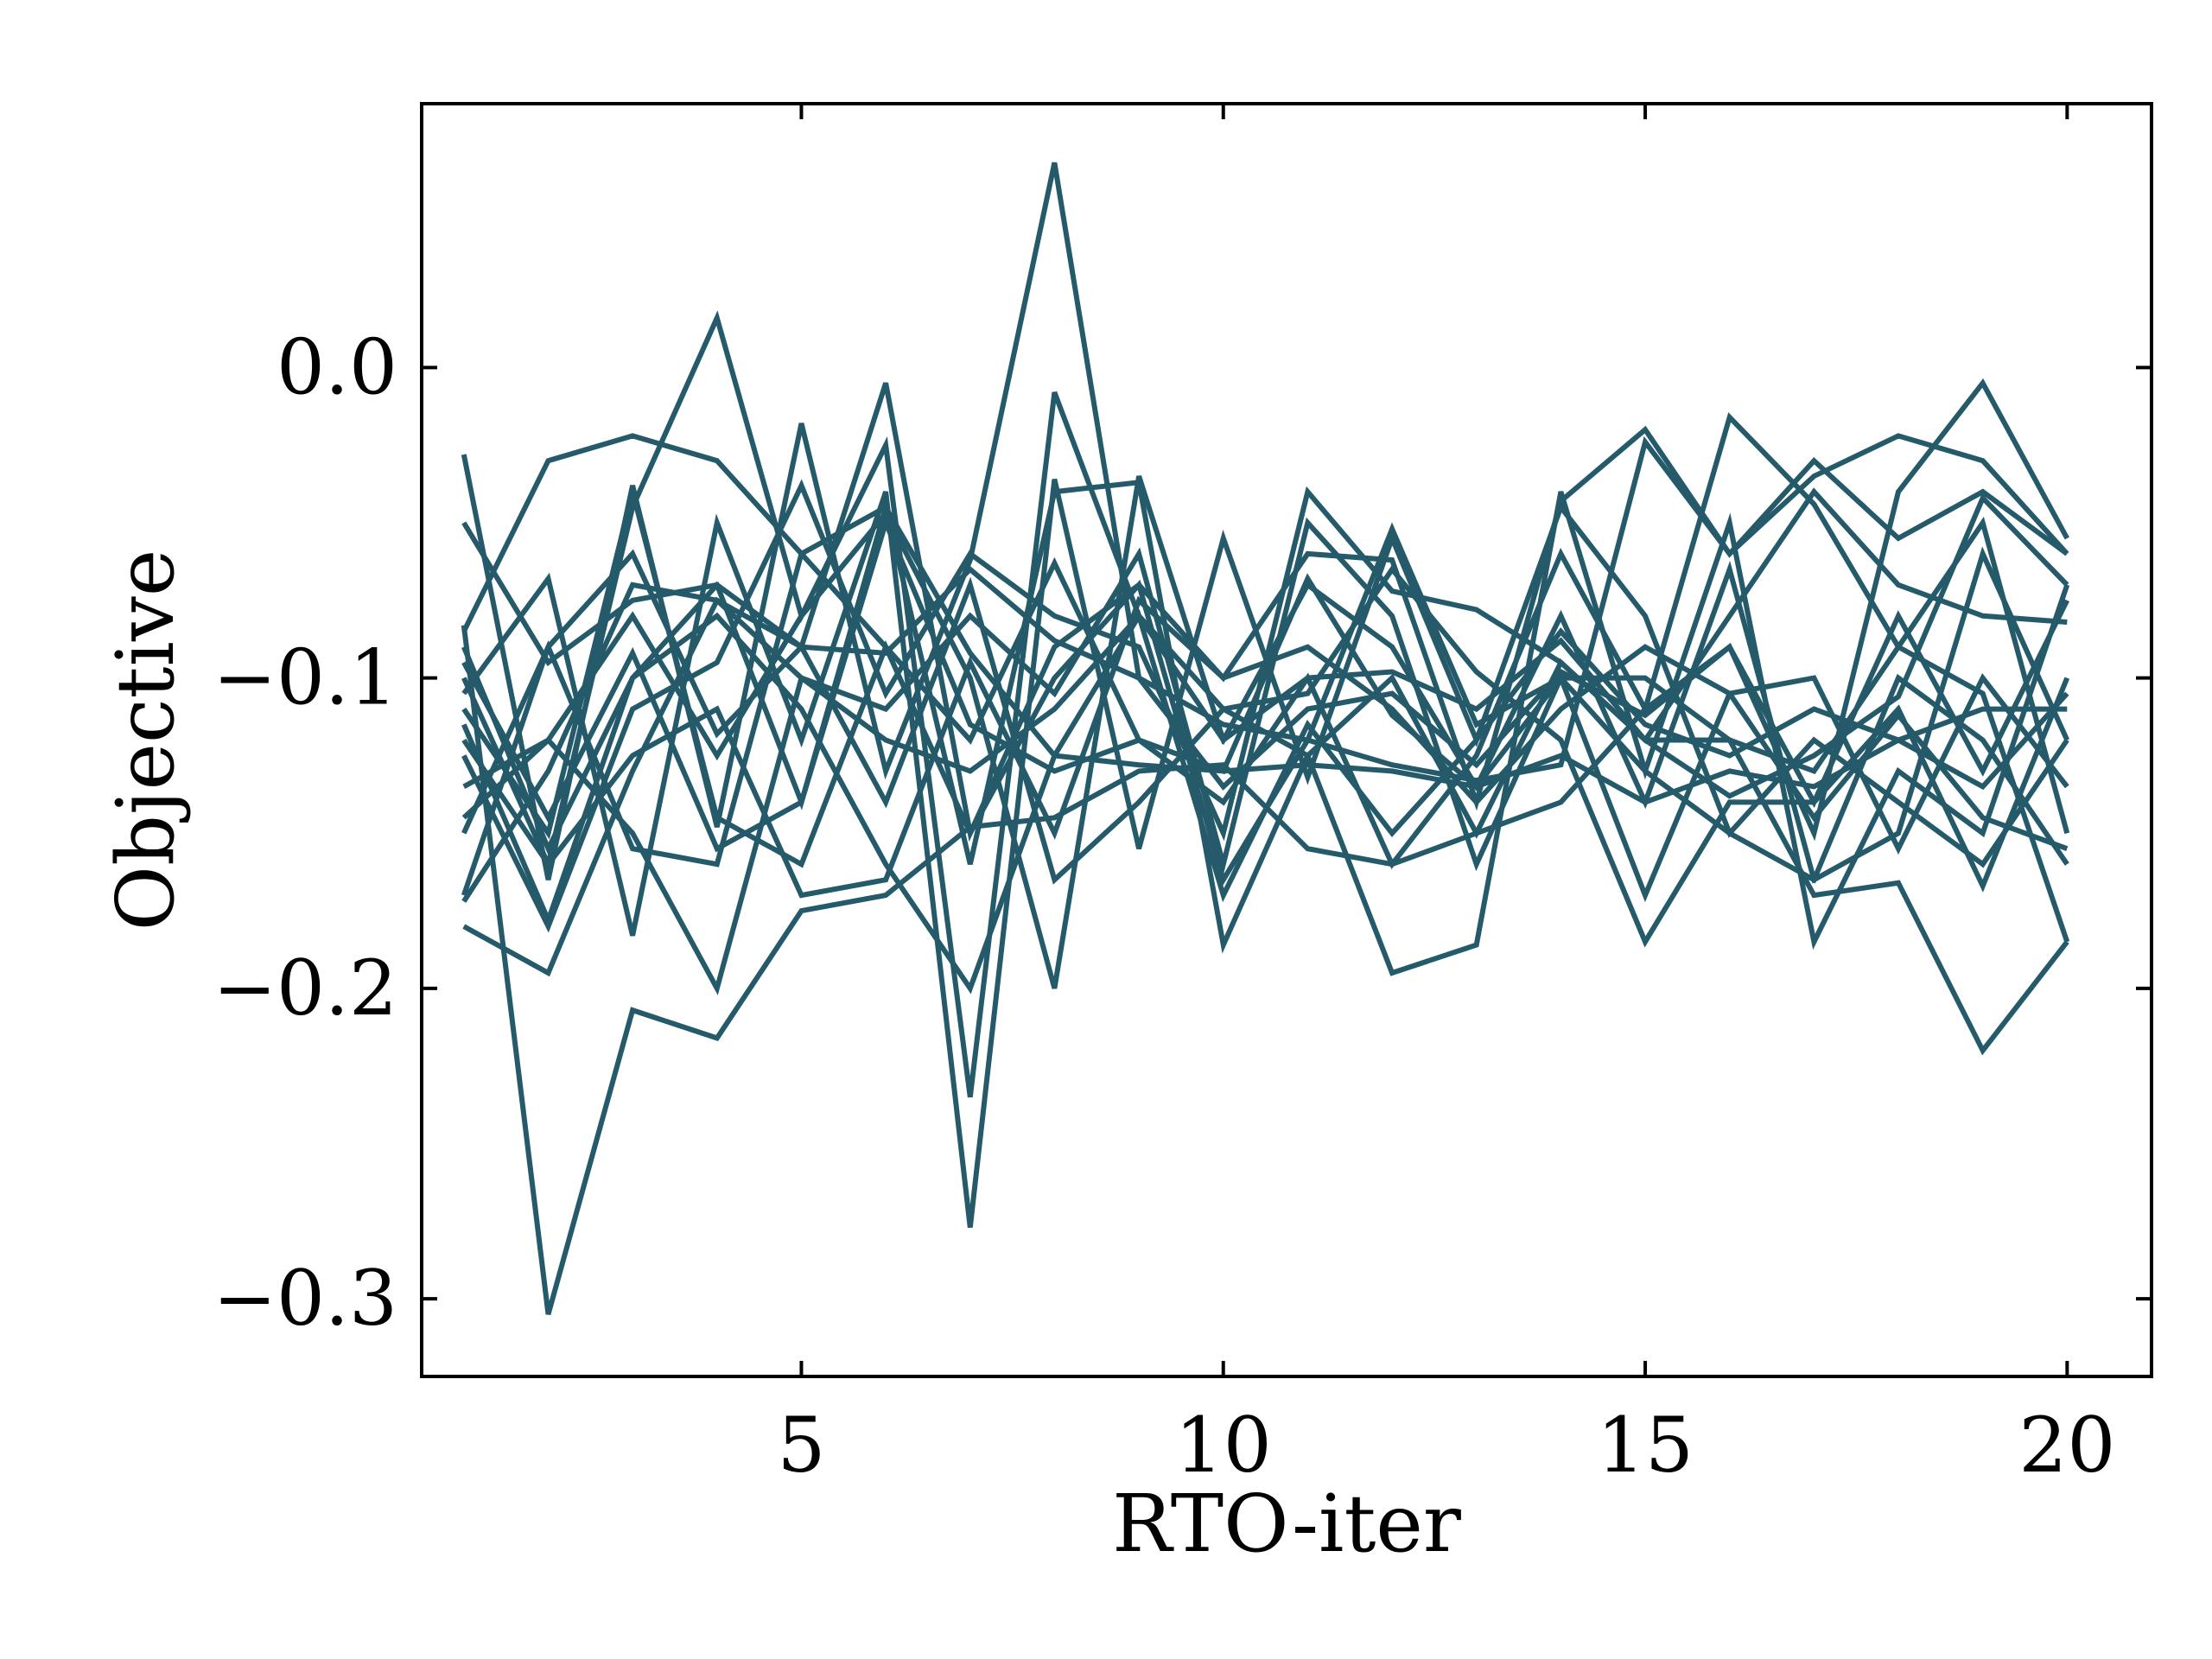 This screenshot has height=1659, width=2212. What do you see at coordinates (1645, 1445) in the screenshot?
I see `x-tick-label-15: 15` at bounding box center [1645, 1445].